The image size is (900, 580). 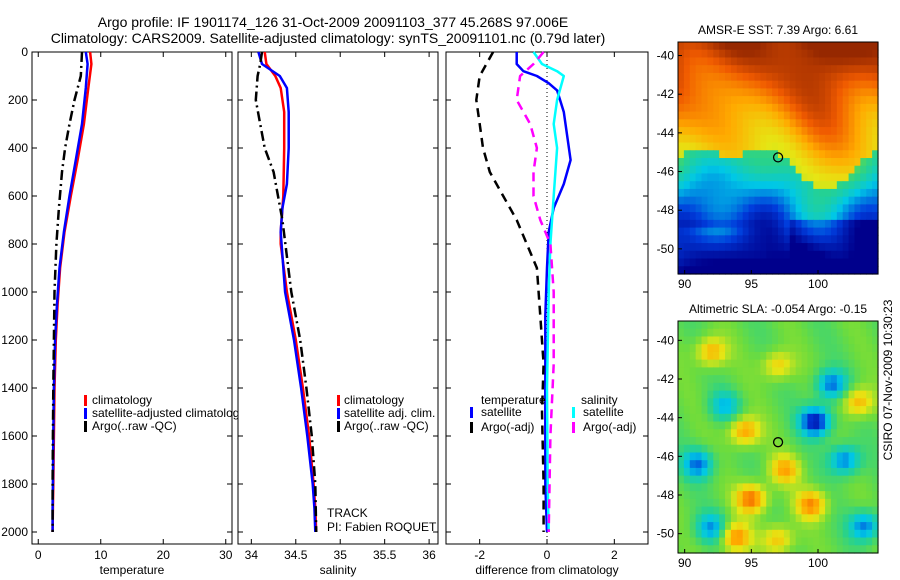 What do you see at coordinates (164, 555) in the screenshot?
I see `x-tick-label: 20` at bounding box center [164, 555].